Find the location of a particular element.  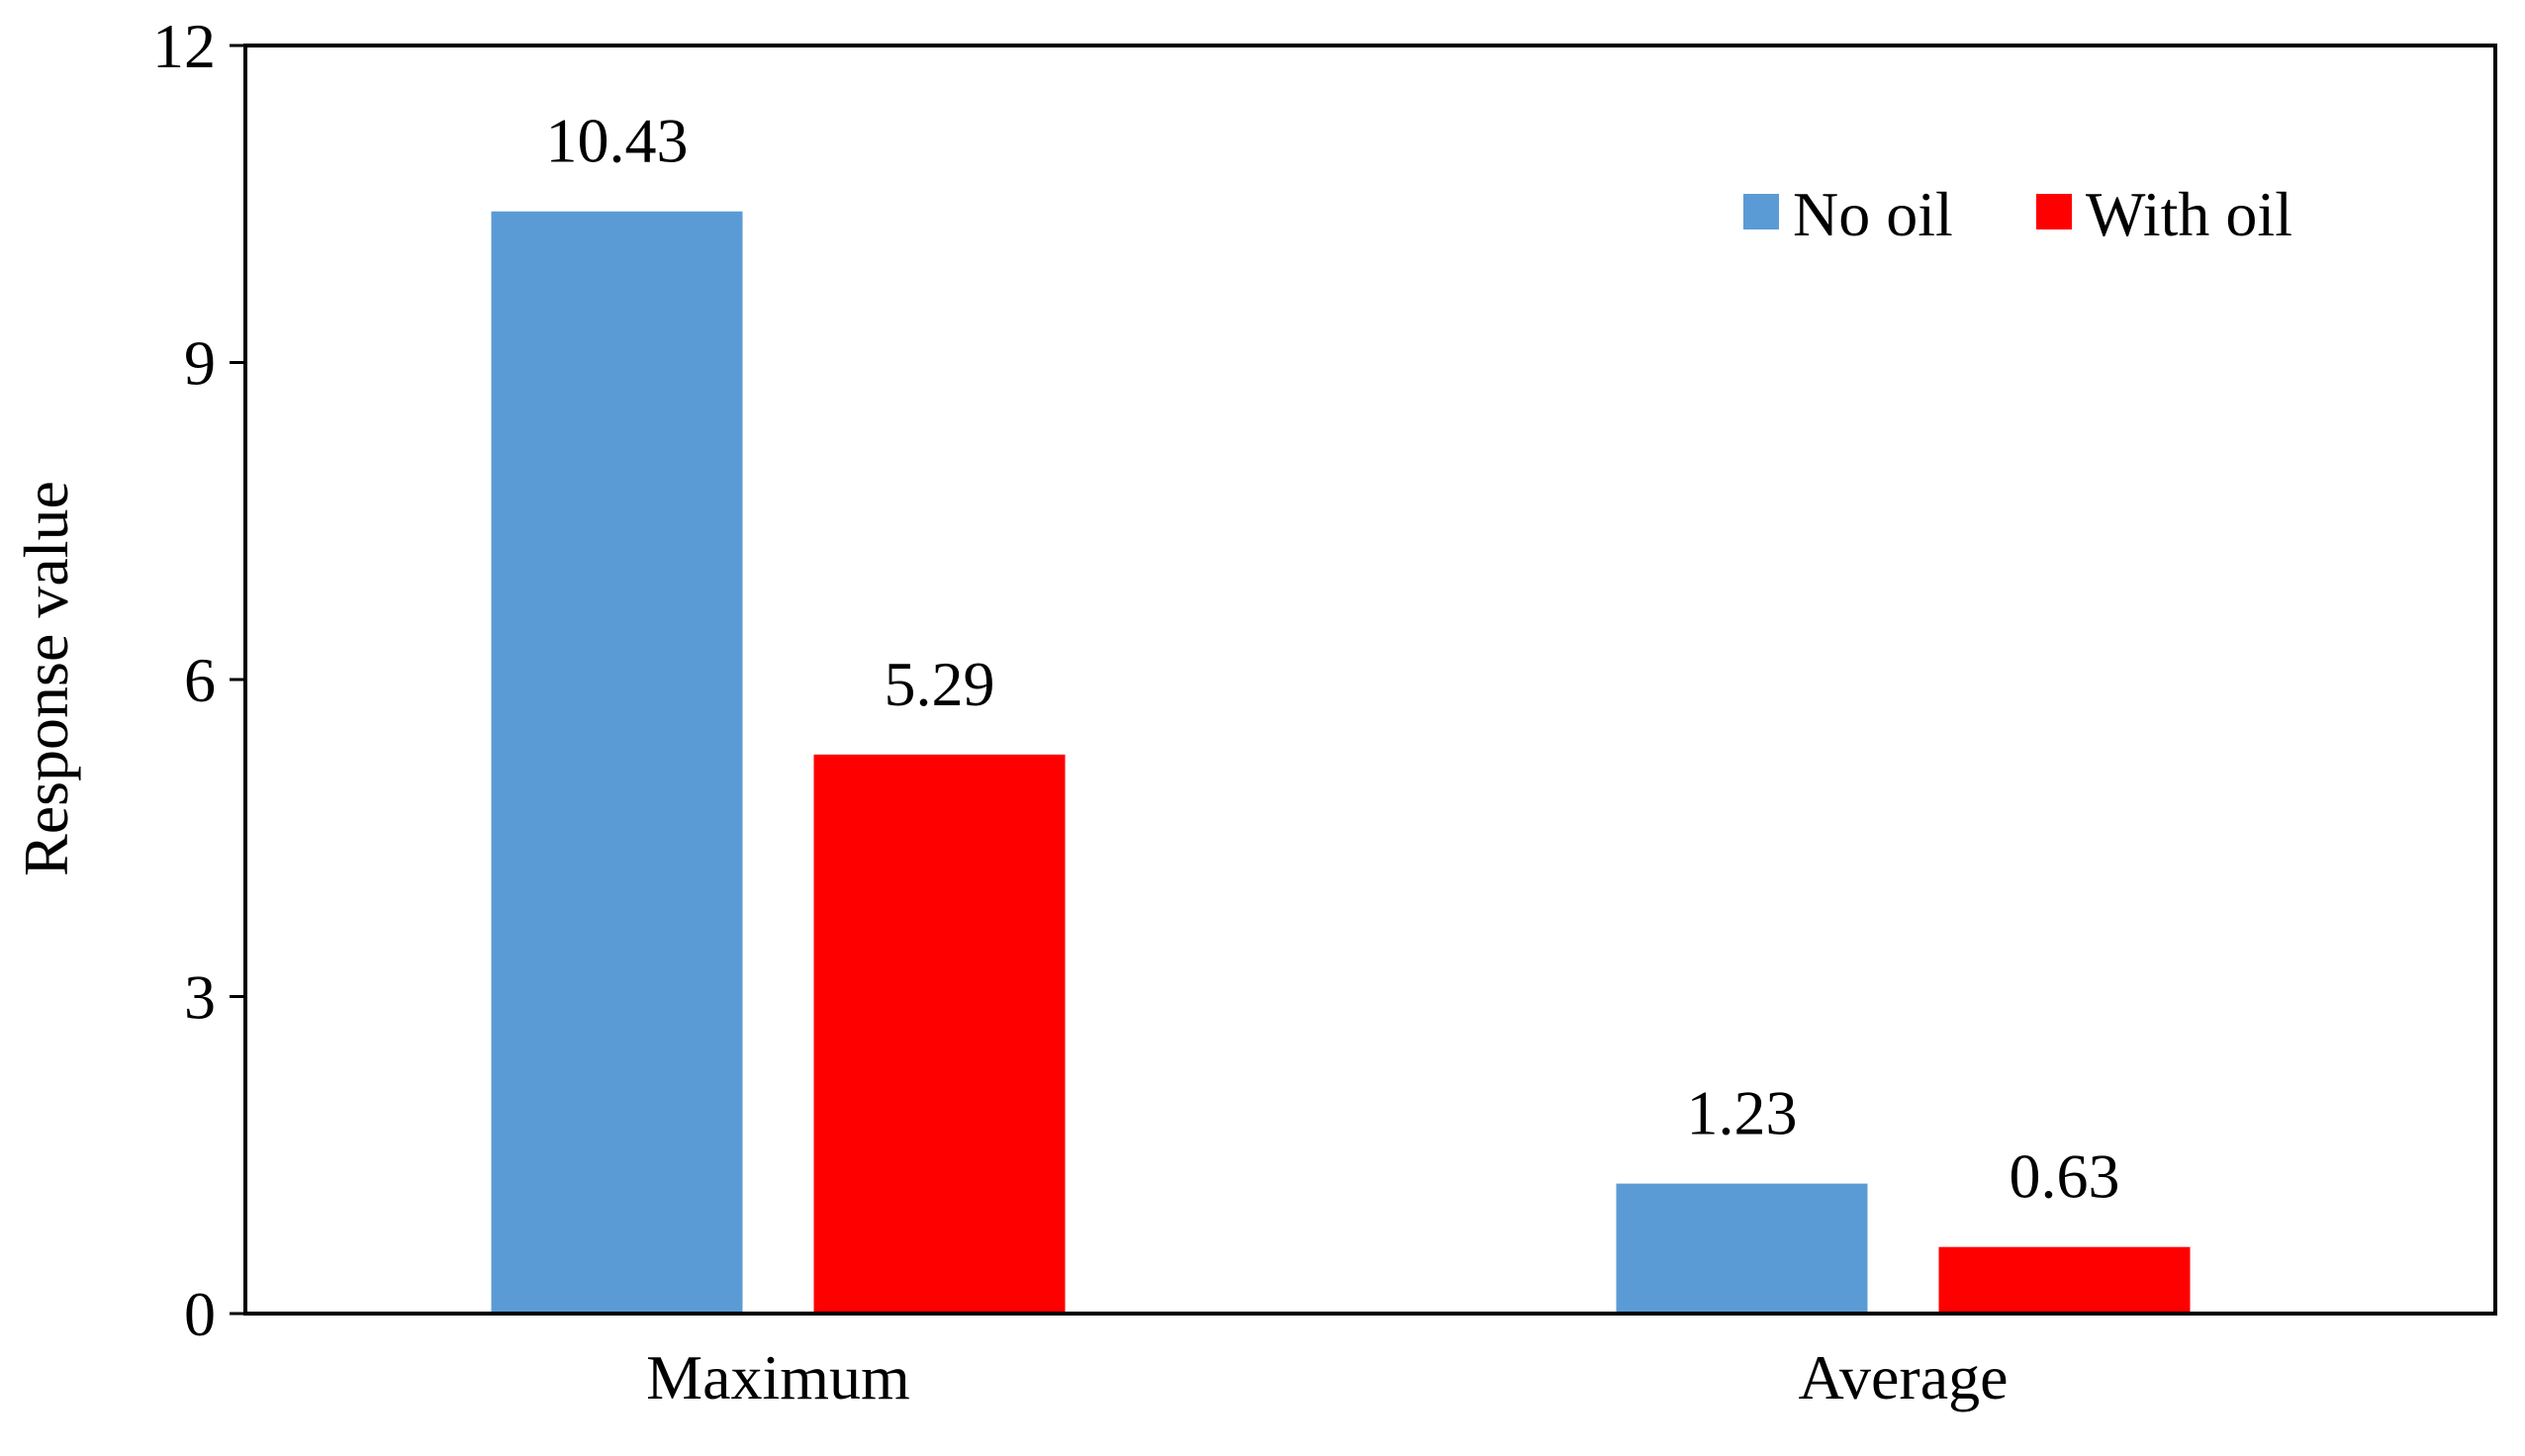

data-label: 0.63 is located at coordinates (2065, 1176).